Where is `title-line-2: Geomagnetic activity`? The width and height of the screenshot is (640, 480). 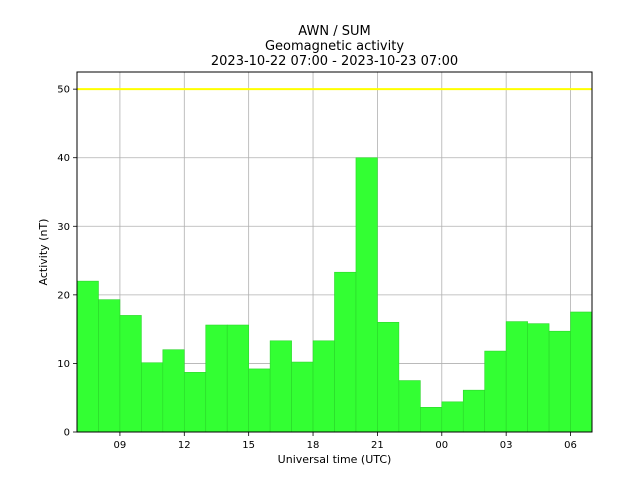
title-line-2: Geomagnetic activity is located at coordinates (334, 46).